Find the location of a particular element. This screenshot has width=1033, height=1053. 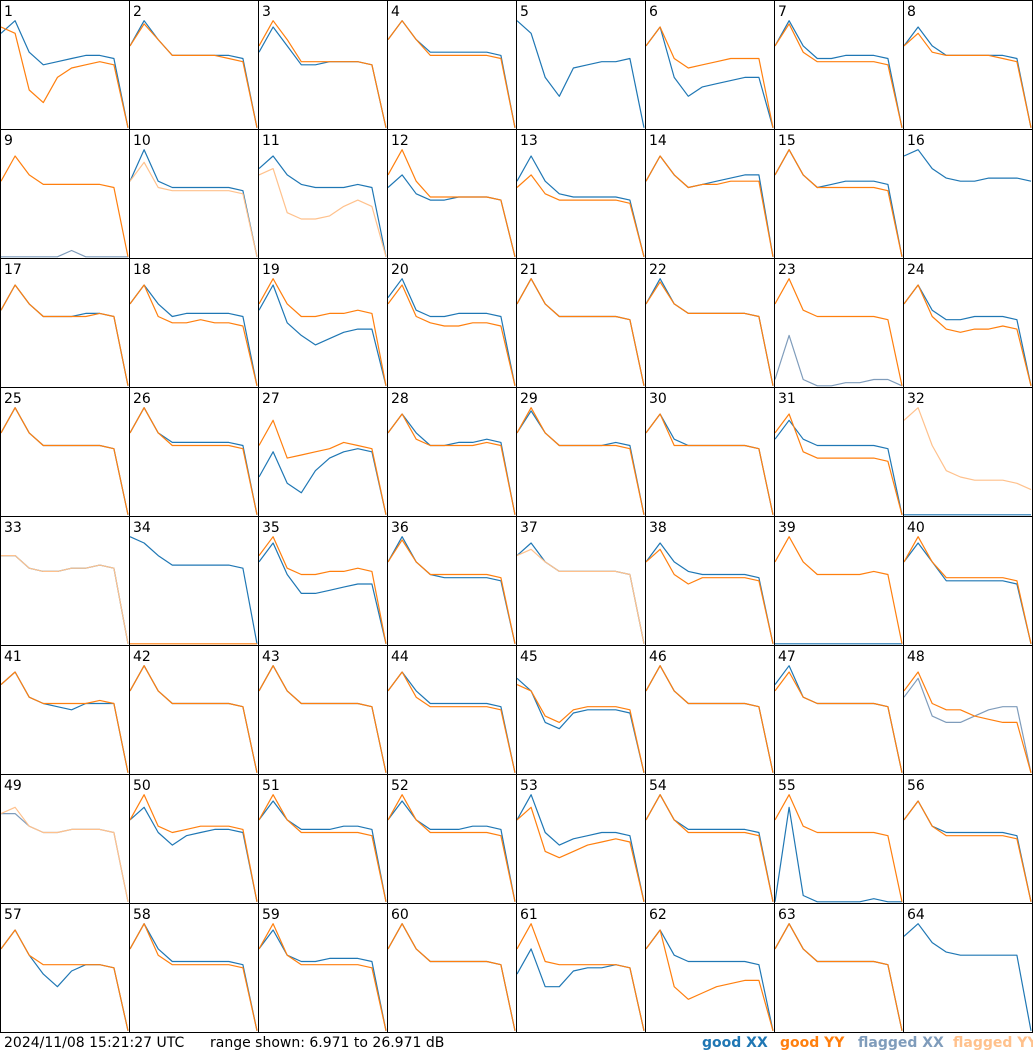

panel-label: 12 is located at coordinates (400, 141).